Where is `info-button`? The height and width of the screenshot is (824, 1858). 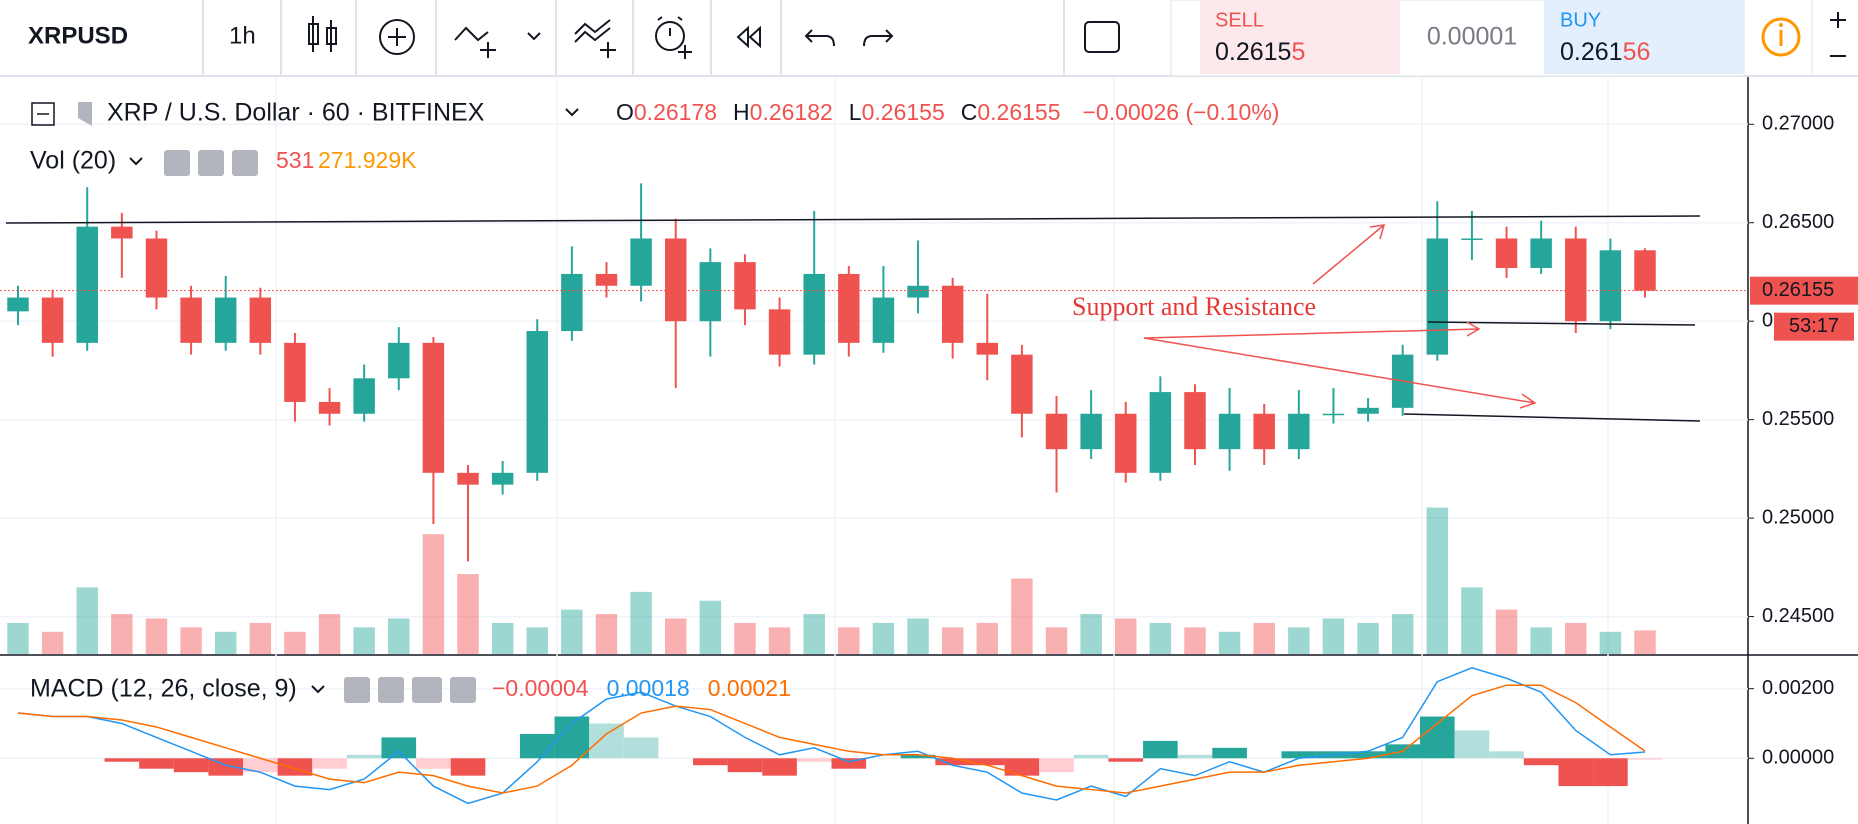
info-button is located at coordinates (1781, 37).